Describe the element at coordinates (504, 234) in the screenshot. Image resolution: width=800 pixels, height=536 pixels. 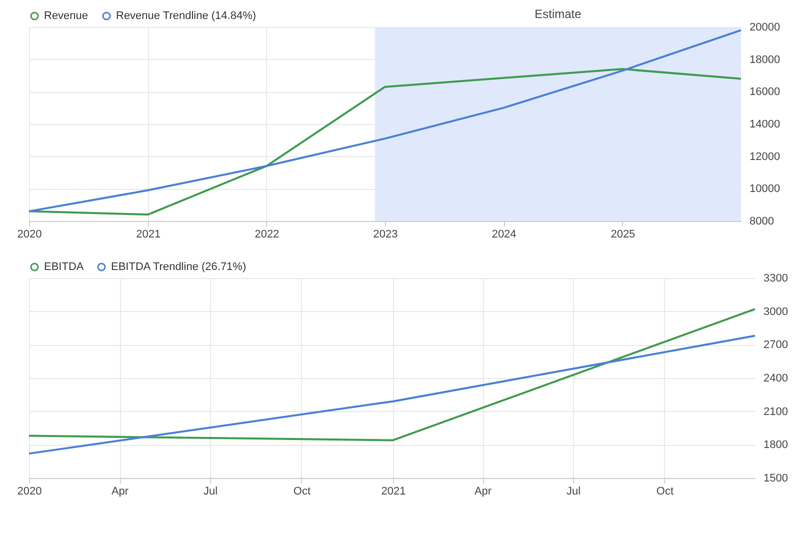
I see `x-tick-label: 2024` at that location.